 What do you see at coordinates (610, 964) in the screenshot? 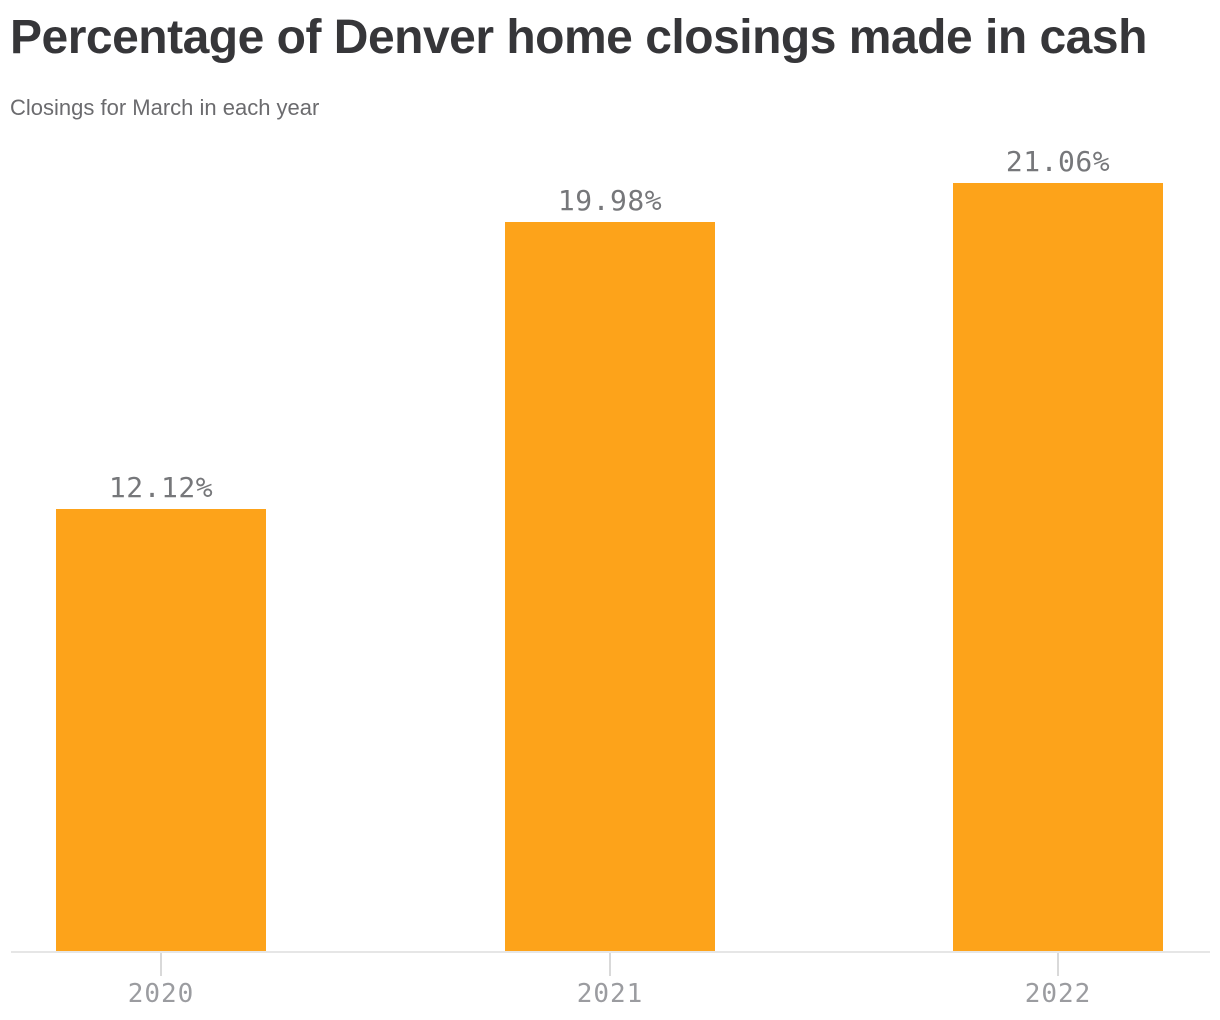
I see `x-axis-tick-2021` at bounding box center [610, 964].